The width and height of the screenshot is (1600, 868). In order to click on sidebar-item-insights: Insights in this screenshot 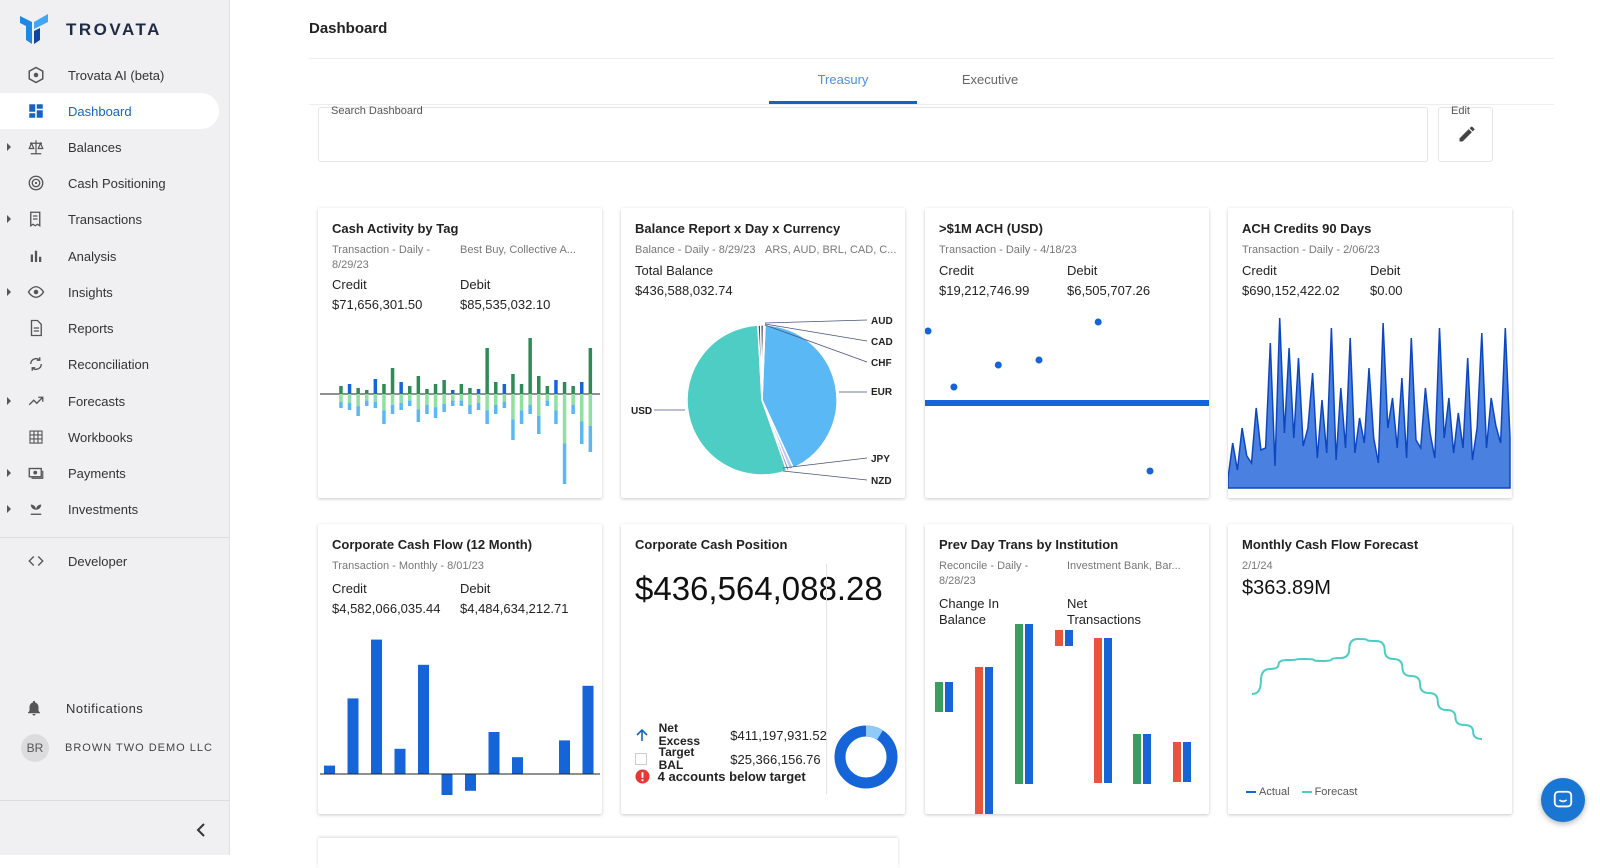, I will do `click(109, 292)`.